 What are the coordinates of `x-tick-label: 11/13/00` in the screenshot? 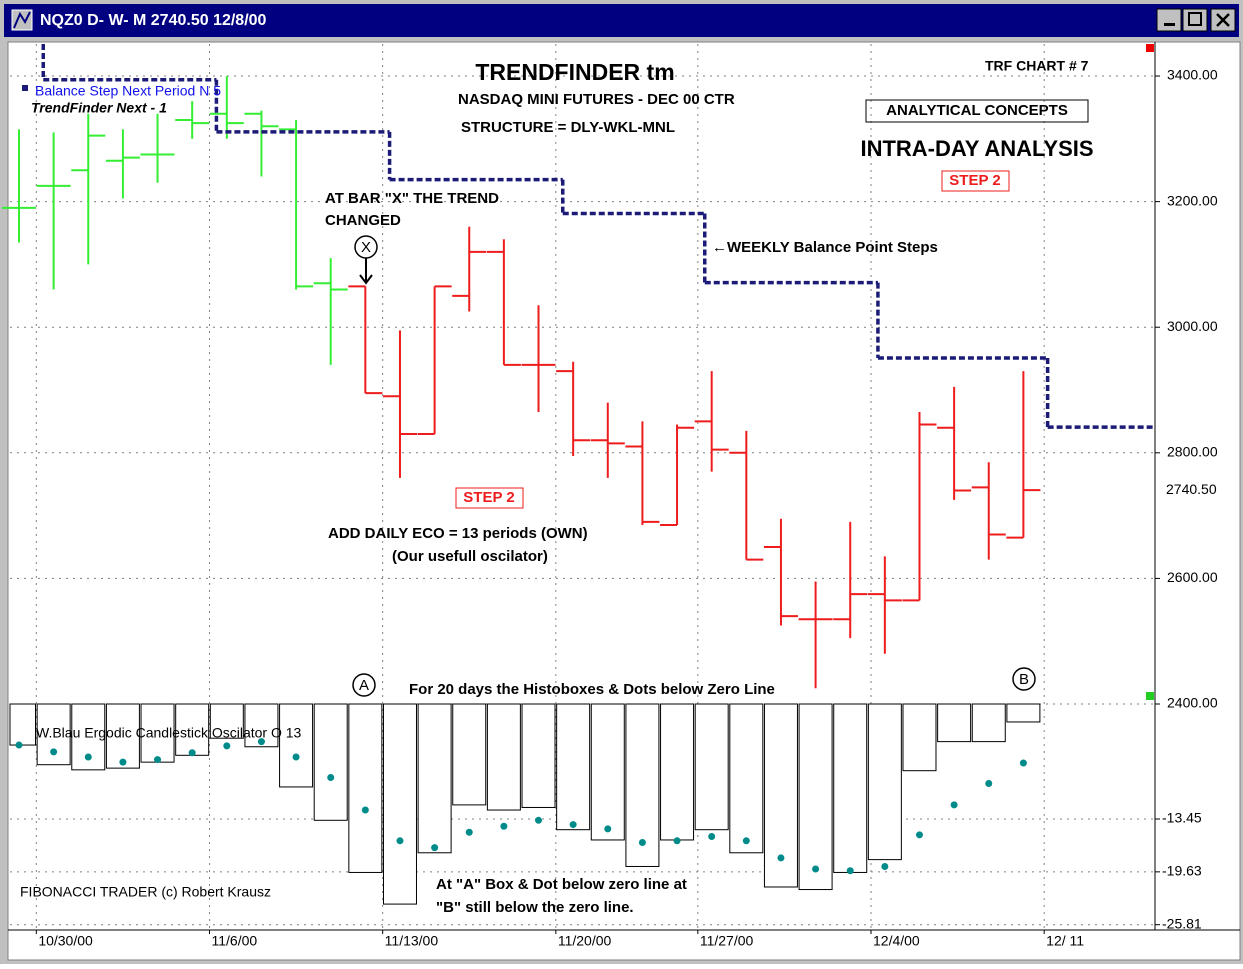 It's located at (412, 941).